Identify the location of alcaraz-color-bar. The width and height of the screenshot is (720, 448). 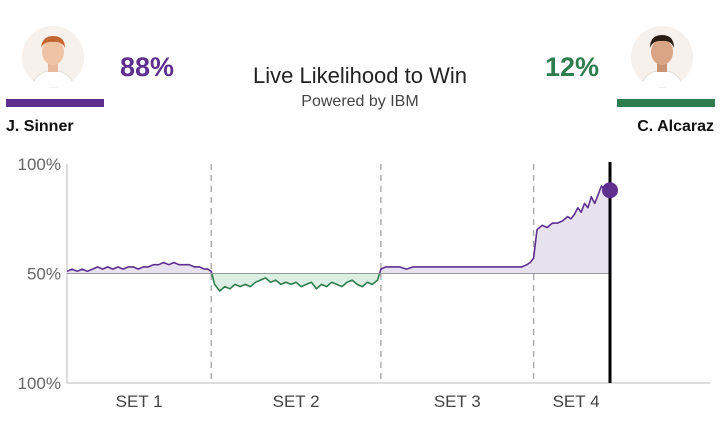
(666, 103).